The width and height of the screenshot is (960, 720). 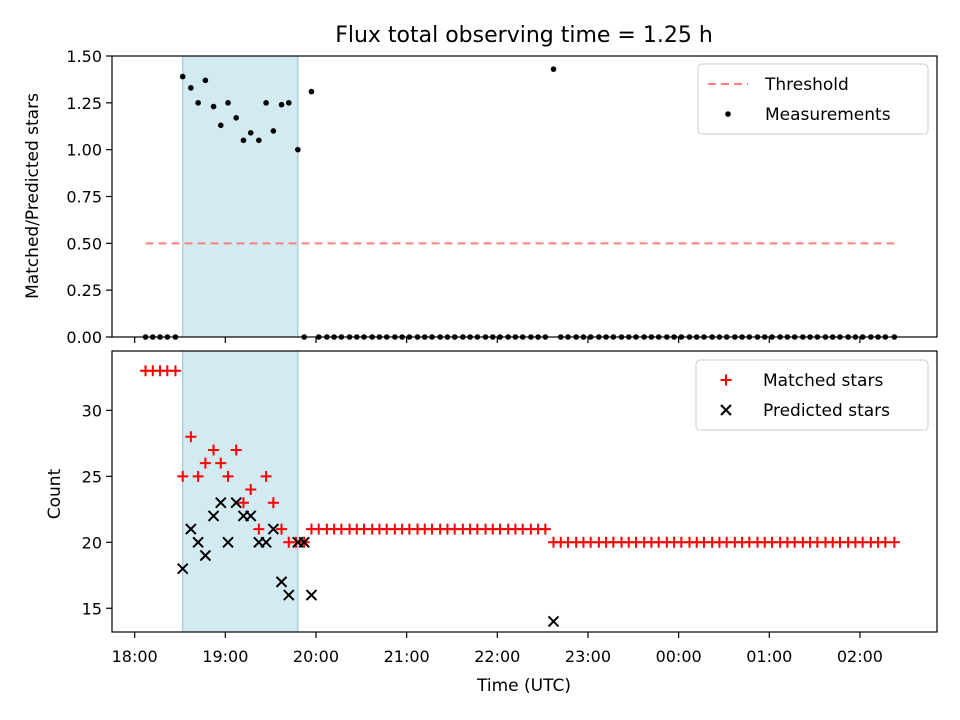 What do you see at coordinates (588, 656) in the screenshot?
I see `x-tick-label: 23:00` at bounding box center [588, 656].